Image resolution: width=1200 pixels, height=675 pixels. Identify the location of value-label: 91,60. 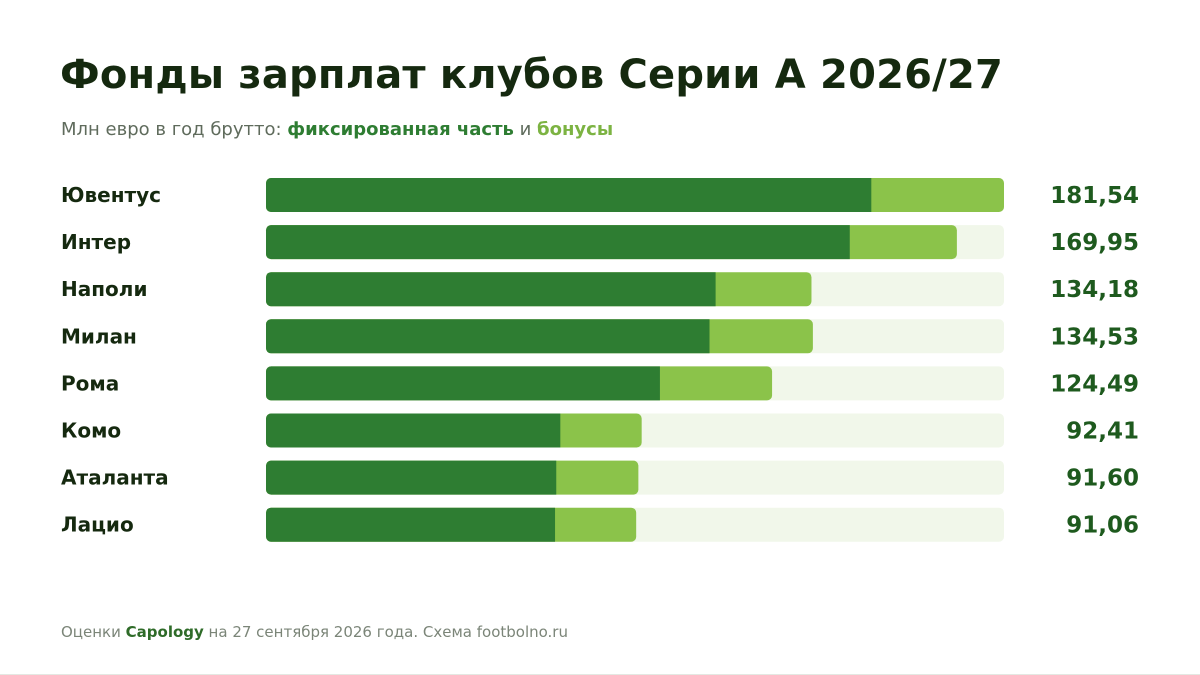
(1102, 479).